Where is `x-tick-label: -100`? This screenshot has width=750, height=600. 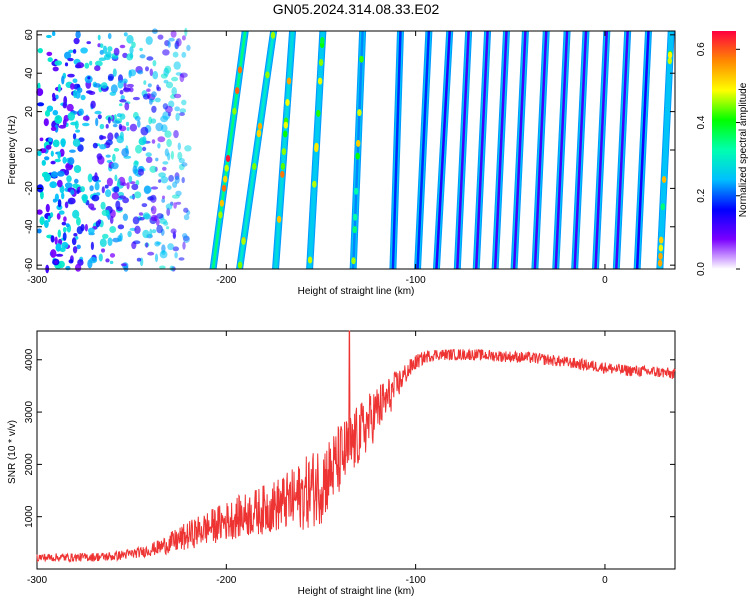 x-tick-label: -100 is located at coordinates (416, 580).